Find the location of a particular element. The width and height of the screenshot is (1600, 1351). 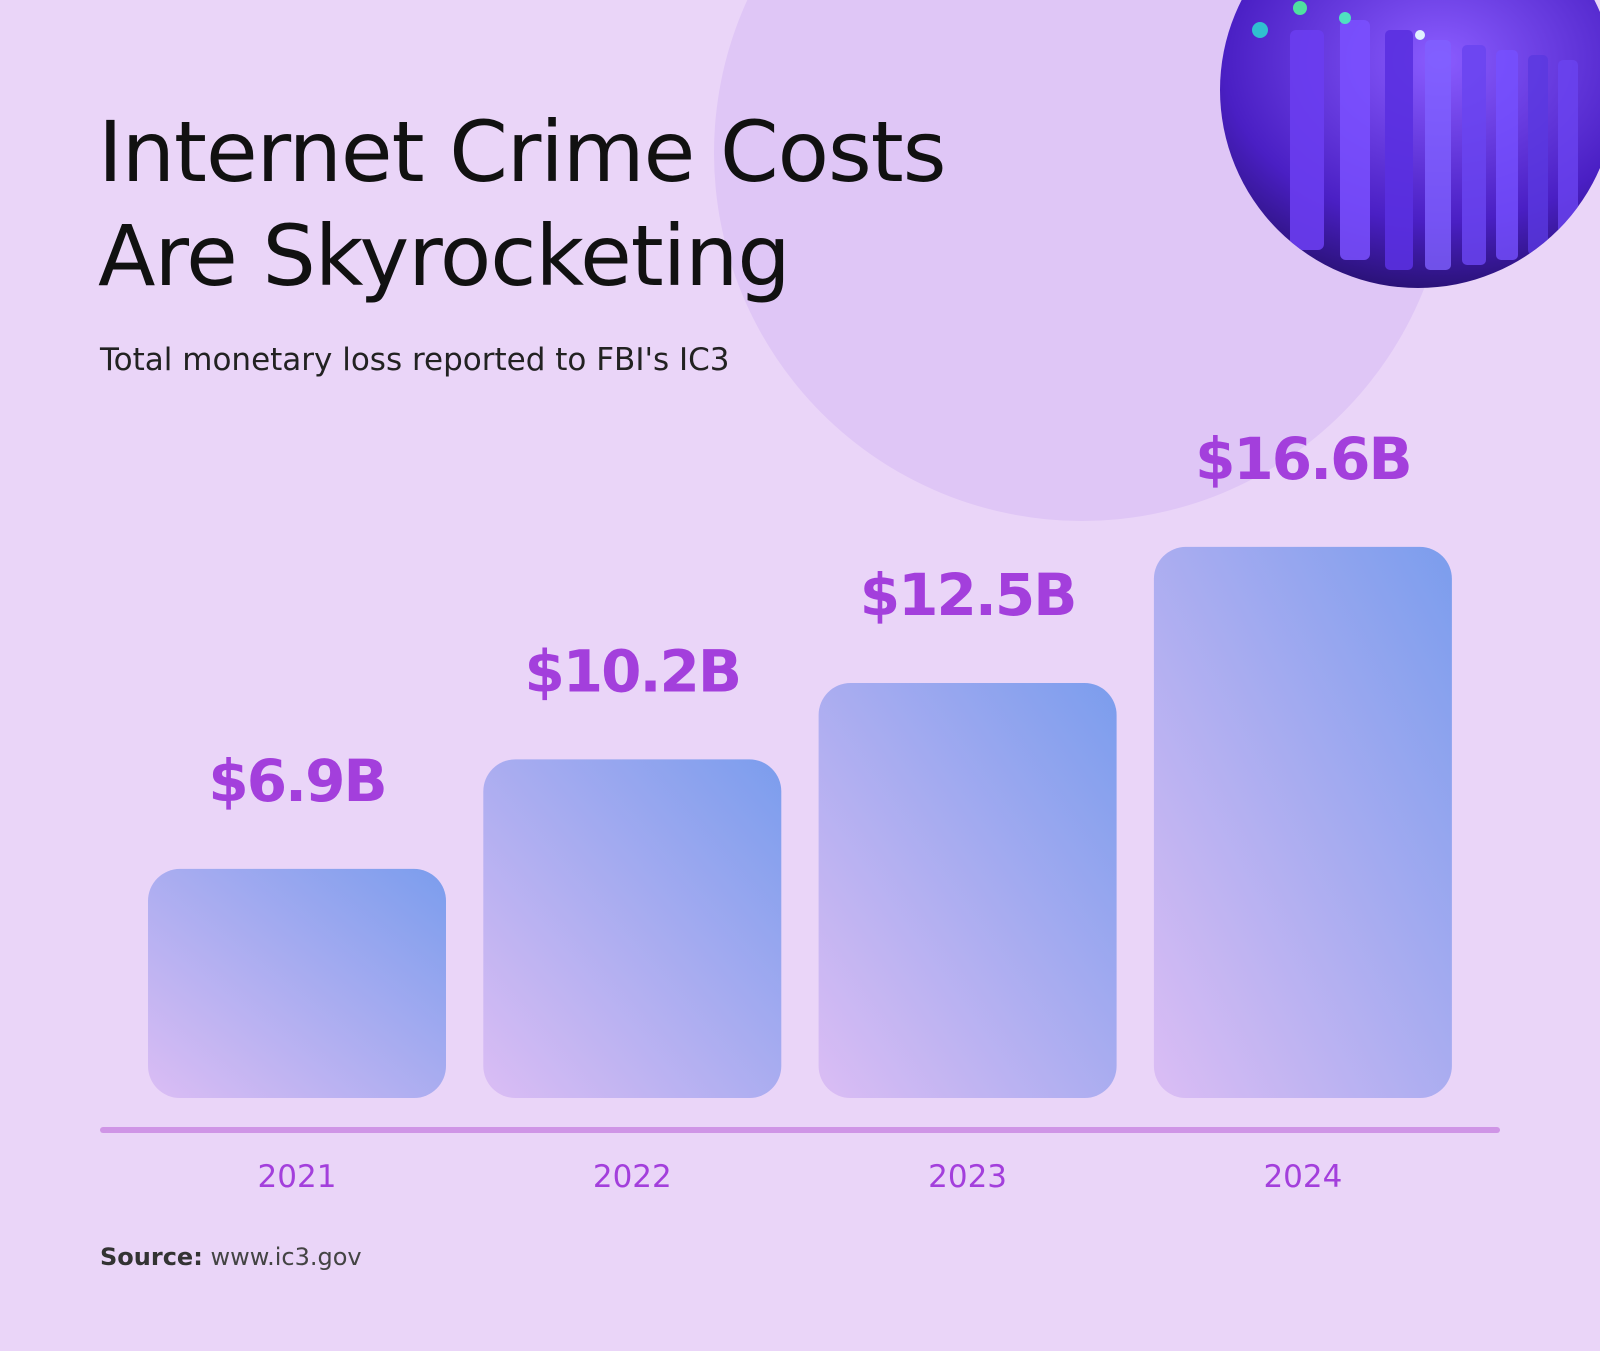

baseline is located at coordinates (800, 1130).